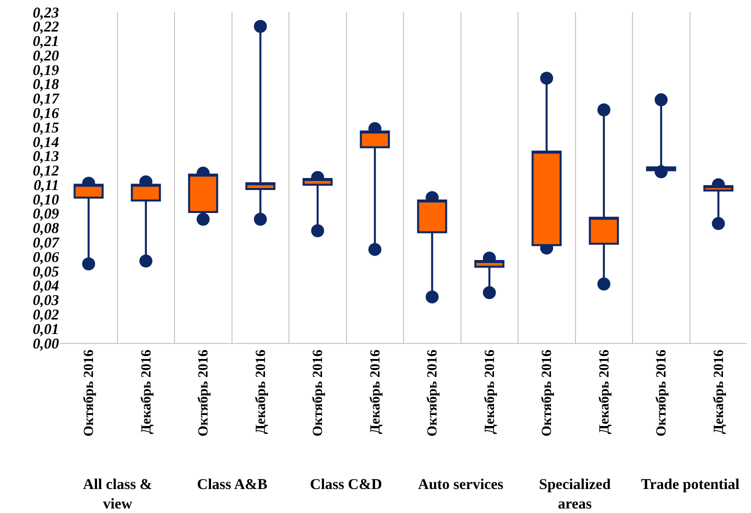 The image size is (751, 513). What do you see at coordinates (46, 272) in the screenshot?
I see `y-tick-label: 0,05` at bounding box center [46, 272].